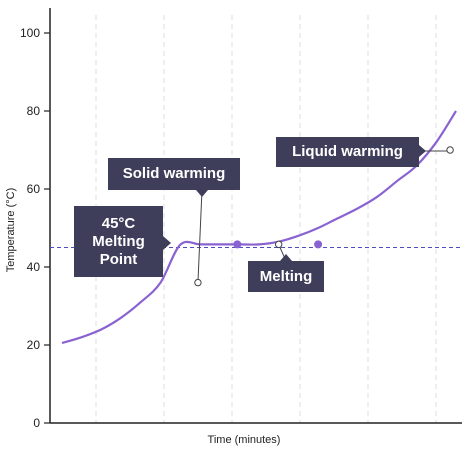 This screenshot has height=464, width=465. What do you see at coordinates (286, 276) in the screenshot?
I see `callout-melting: Melting` at bounding box center [286, 276].